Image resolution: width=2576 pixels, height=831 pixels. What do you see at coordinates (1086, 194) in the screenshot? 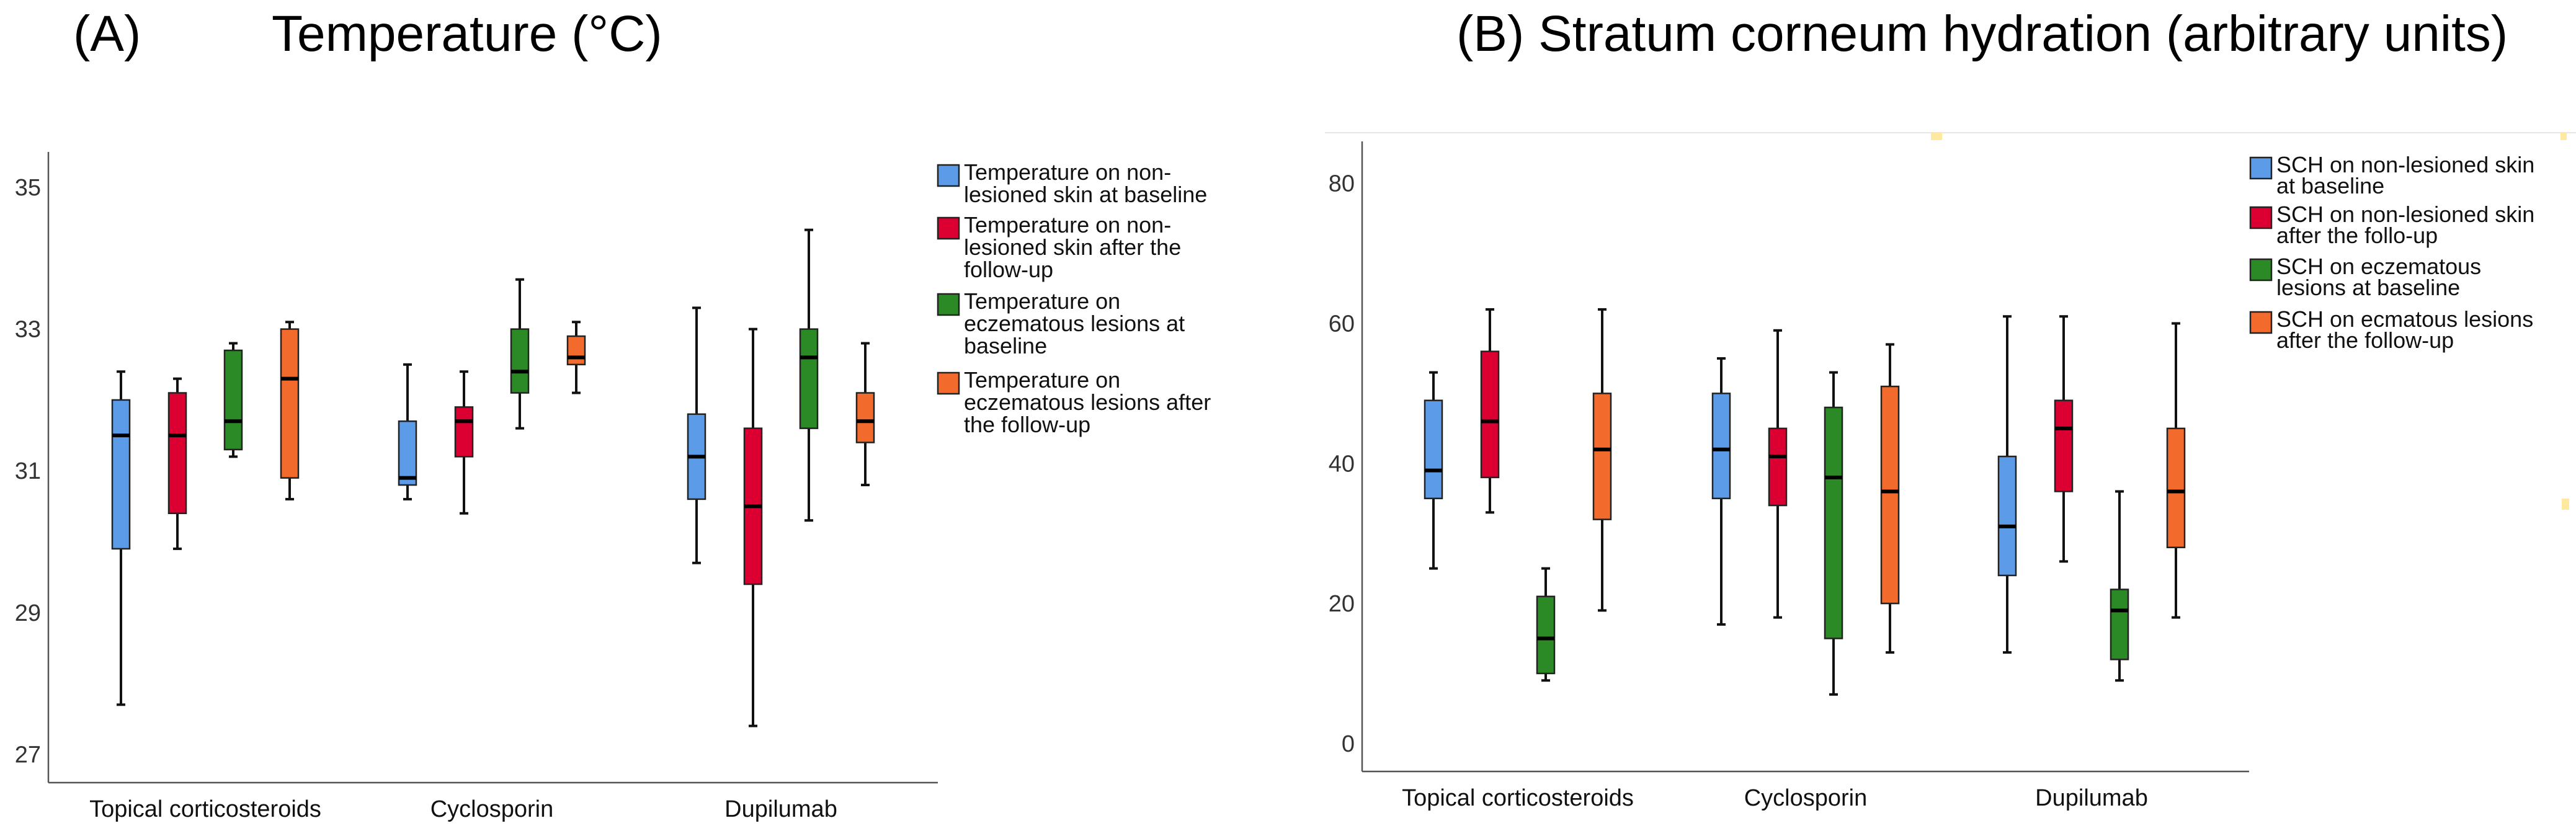
I see `legend-label: lesioned skin at baseline` at bounding box center [1086, 194].